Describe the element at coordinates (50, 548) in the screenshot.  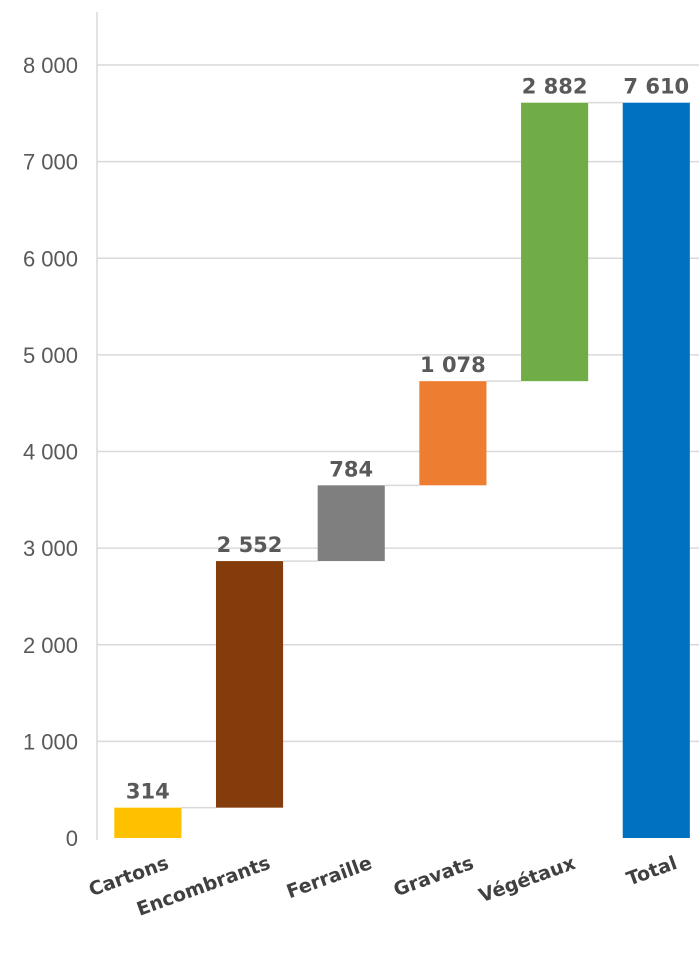
I see `y-tick-label: 3 000` at that location.